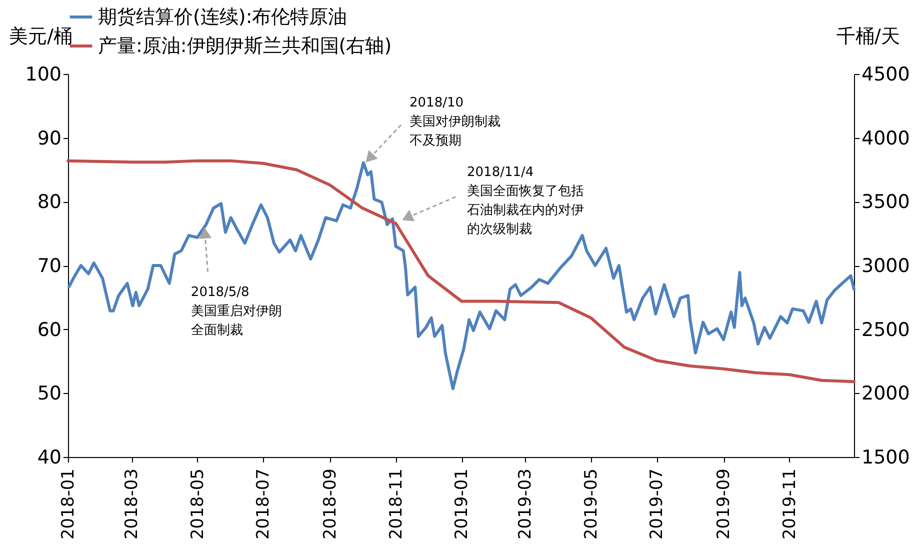 Image resolution: width=918 pixels, height=544 pixels. What do you see at coordinates (462, 504) in the screenshot?
I see `x-tick-label: 2019-01` at bounding box center [462, 504].